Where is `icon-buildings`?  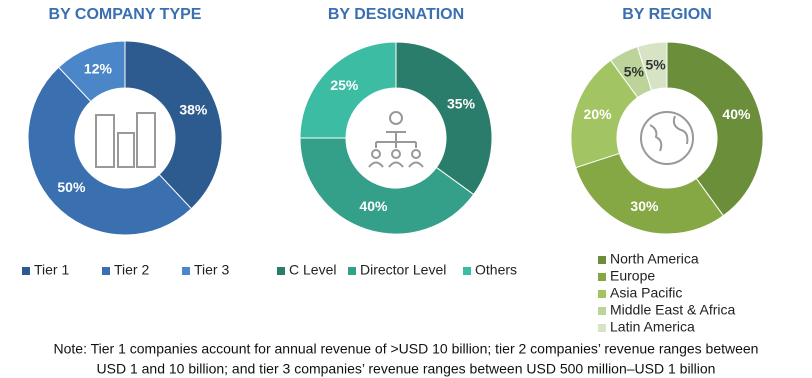
icon-buildings is located at coordinates (125, 140).